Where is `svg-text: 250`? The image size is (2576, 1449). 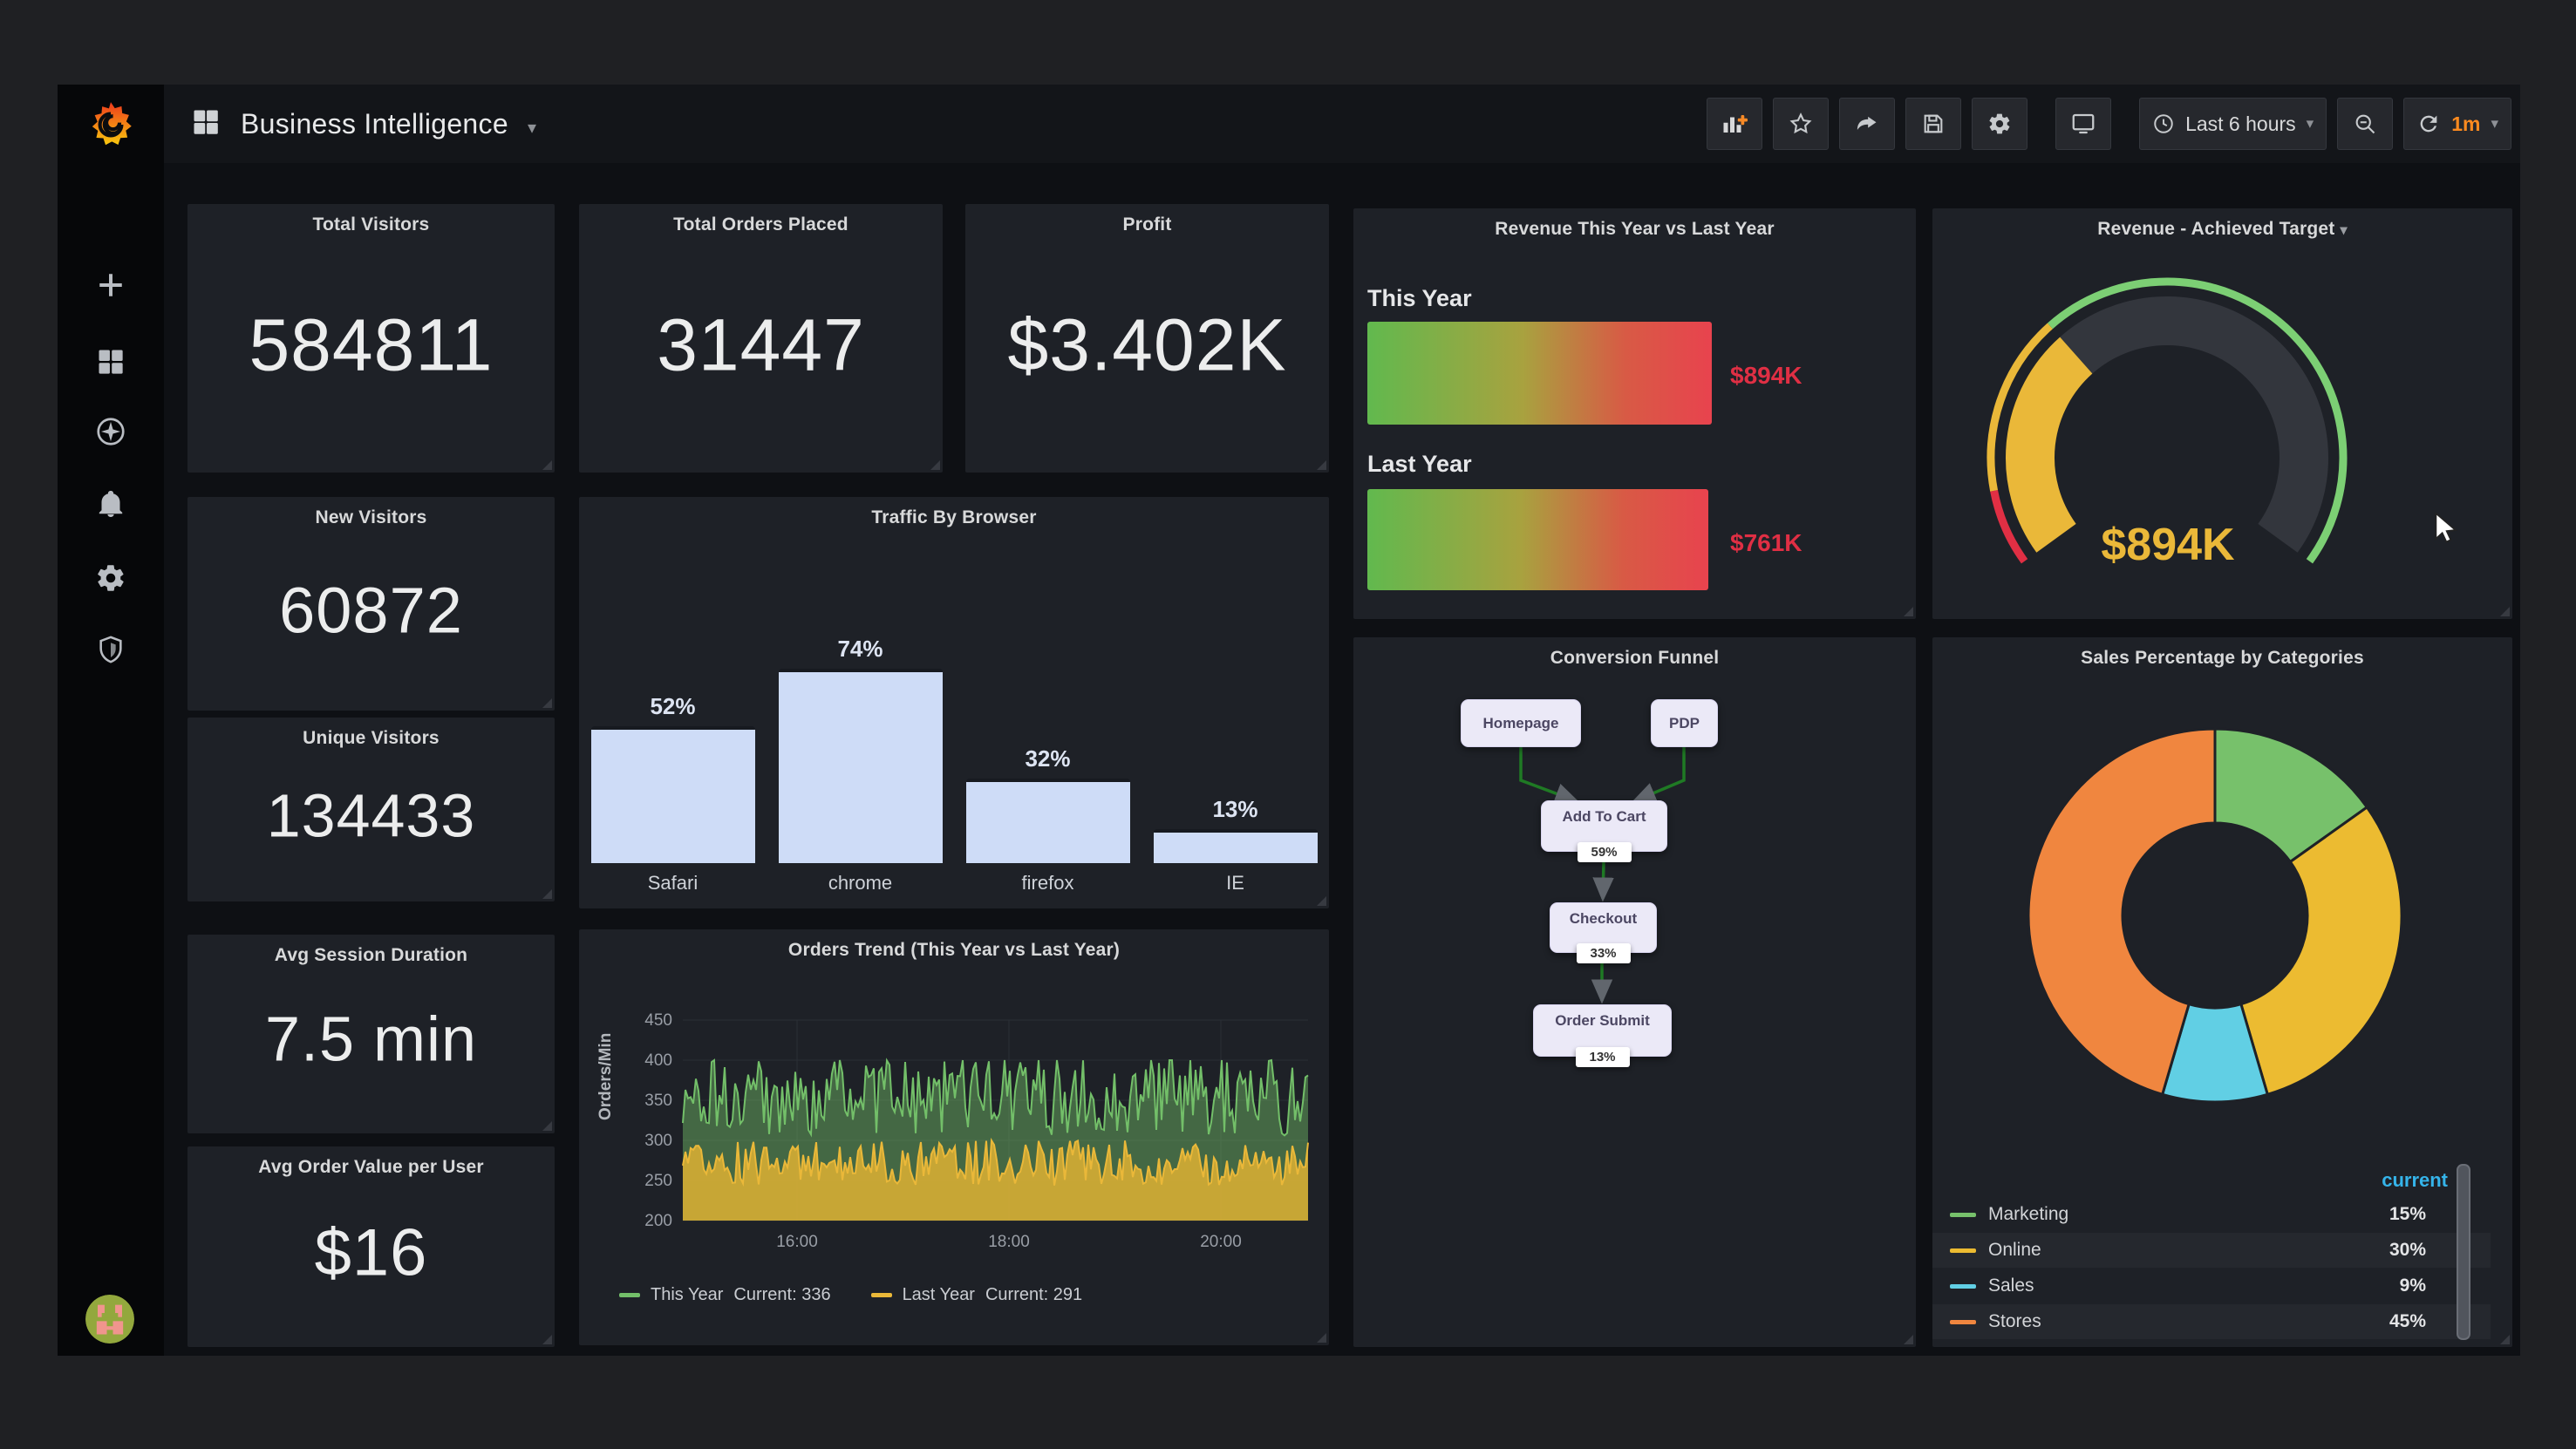 svg-text: 250 is located at coordinates (658, 1181).